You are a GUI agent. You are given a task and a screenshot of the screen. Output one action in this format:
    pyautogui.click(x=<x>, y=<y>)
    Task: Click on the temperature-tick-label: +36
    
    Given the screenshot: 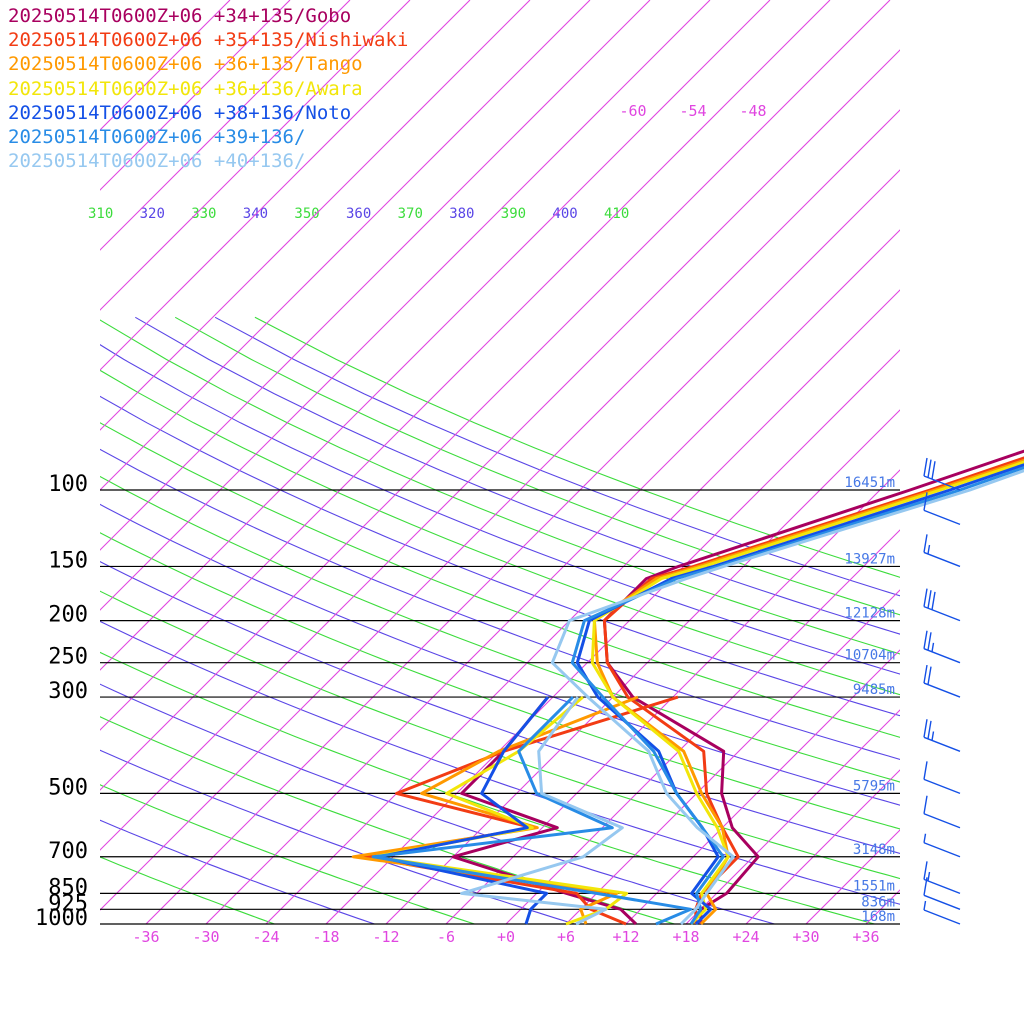 What is the action you would take?
    pyautogui.click(x=865, y=937)
    